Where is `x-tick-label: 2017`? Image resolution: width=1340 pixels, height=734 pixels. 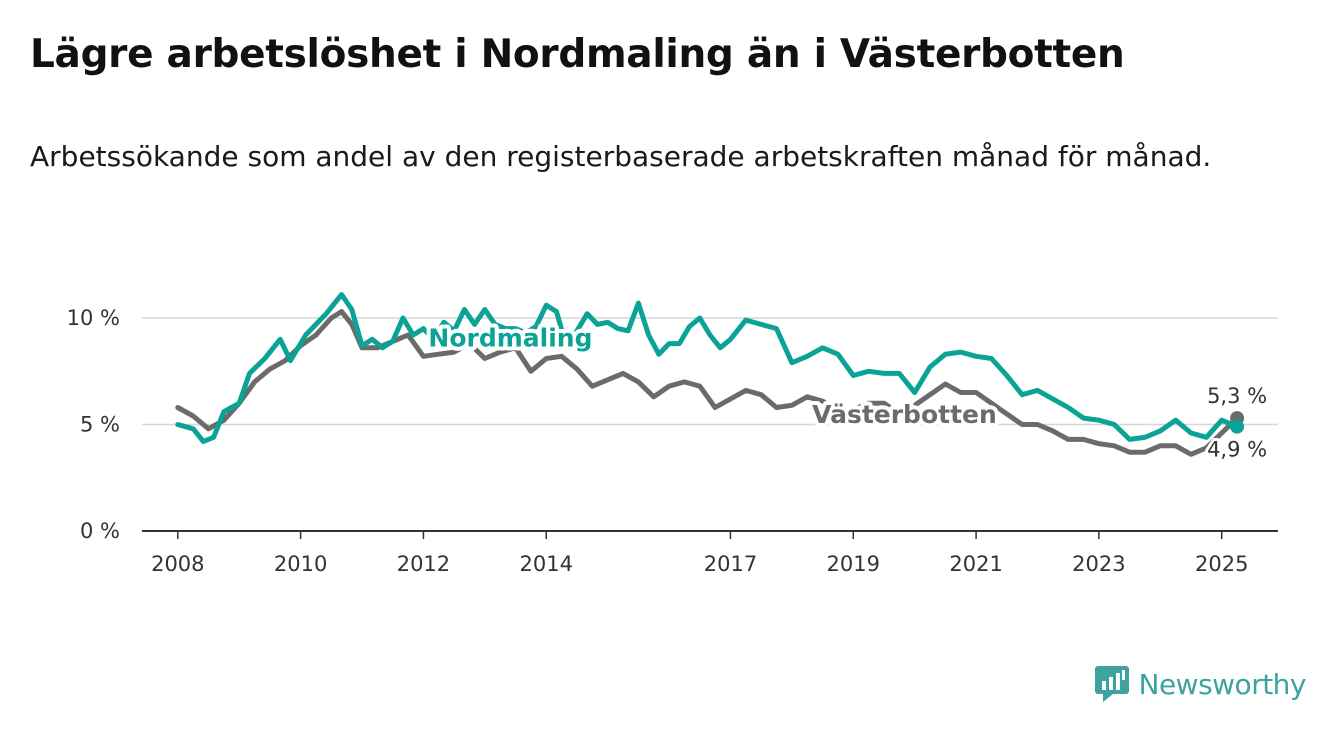
x-tick-label: 2017 is located at coordinates (730, 564).